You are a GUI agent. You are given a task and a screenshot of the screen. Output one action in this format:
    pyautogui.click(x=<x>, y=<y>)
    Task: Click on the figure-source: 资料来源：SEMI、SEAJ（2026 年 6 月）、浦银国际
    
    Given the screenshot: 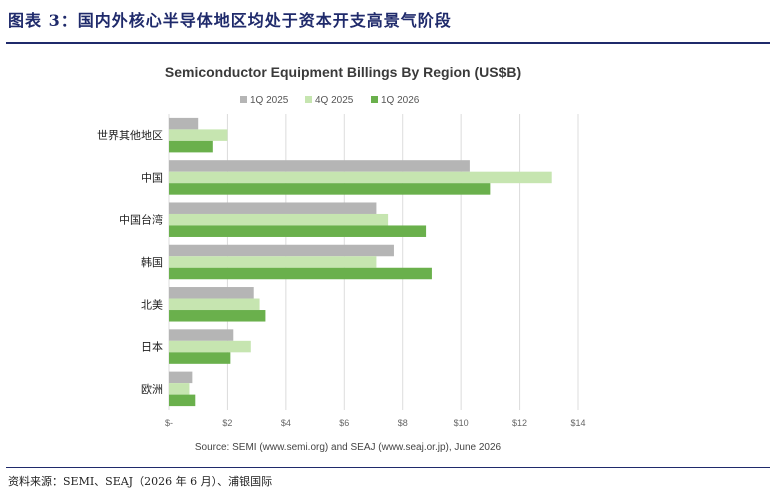 What is the action you would take?
    pyautogui.click(x=140, y=481)
    